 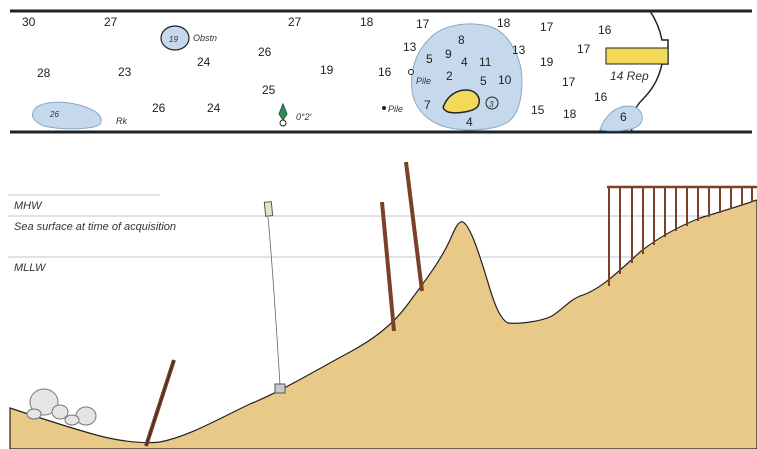 I want to click on mhw-label: MHW, so click(x=28, y=206).